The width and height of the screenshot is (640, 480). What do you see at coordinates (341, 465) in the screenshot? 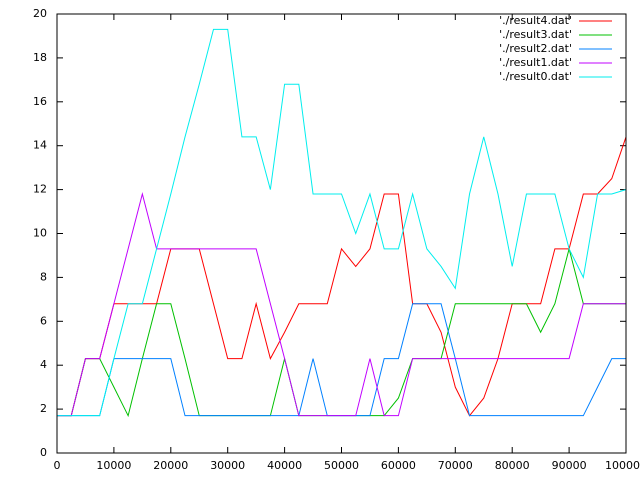
I see `x-tick-label: 50000` at bounding box center [341, 465].